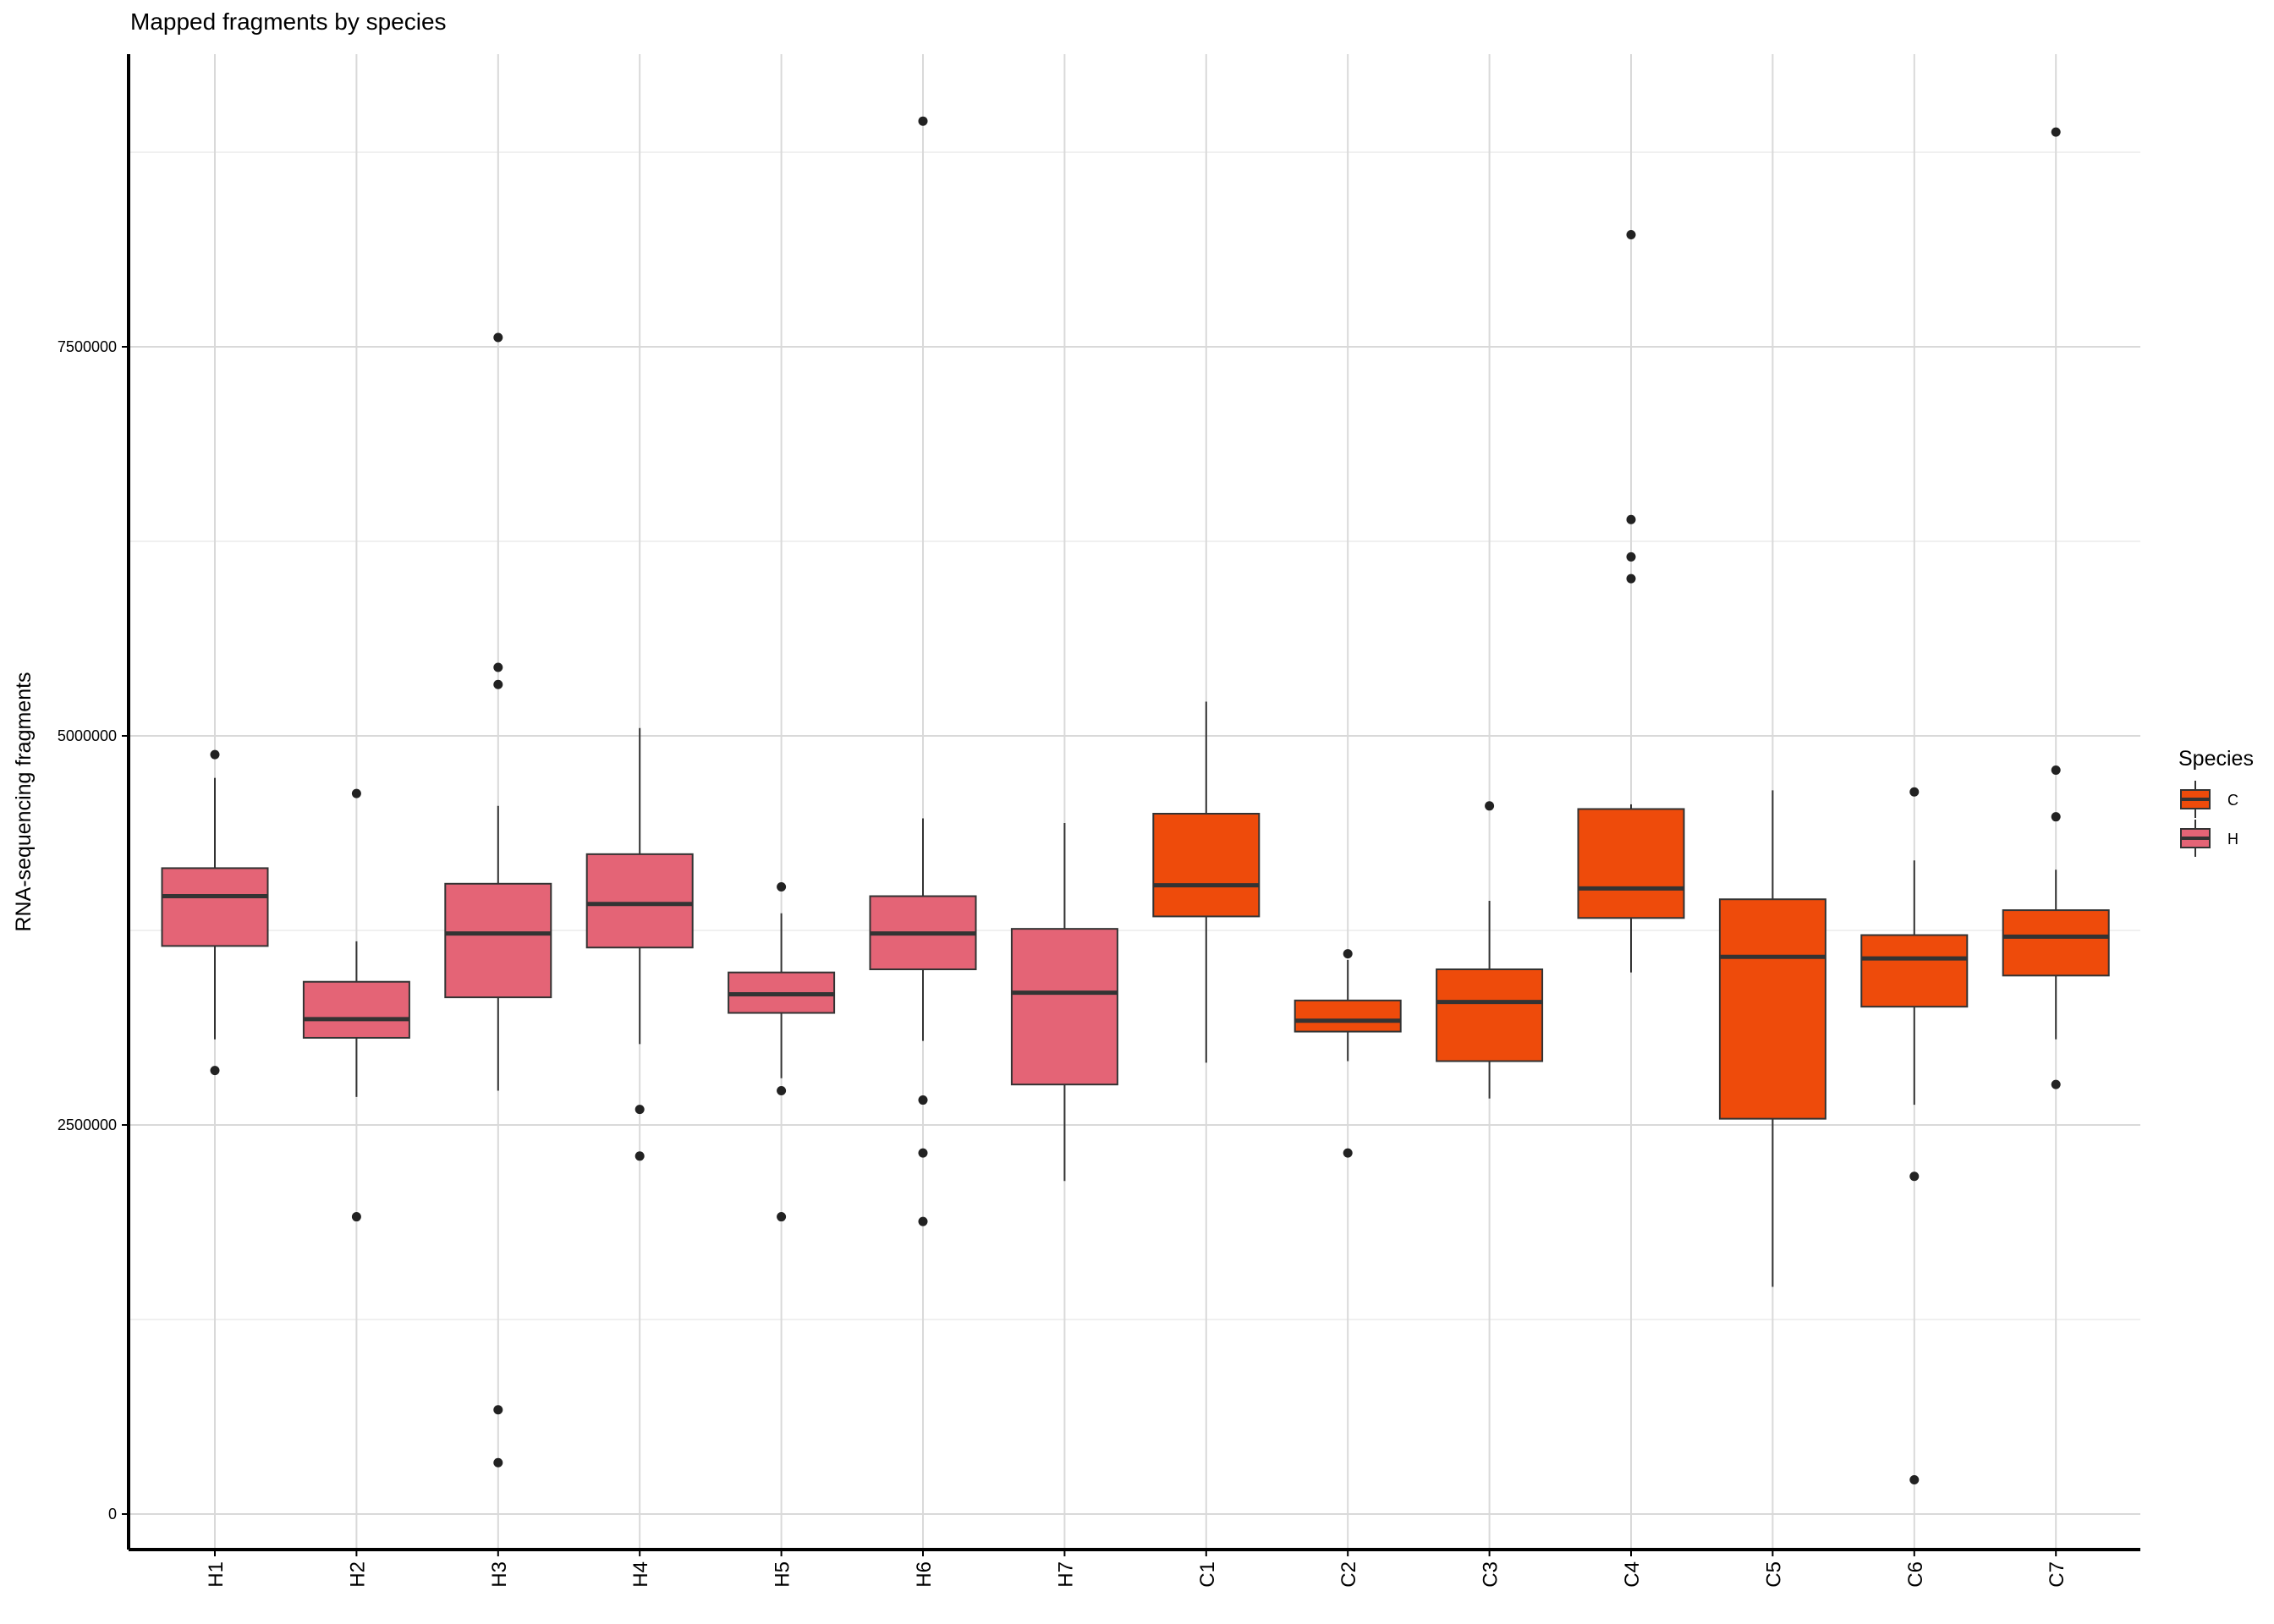  Describe the element at coordinates (1207, 1575) in the screenshot. I see `x-tick-label: C1` at that location.